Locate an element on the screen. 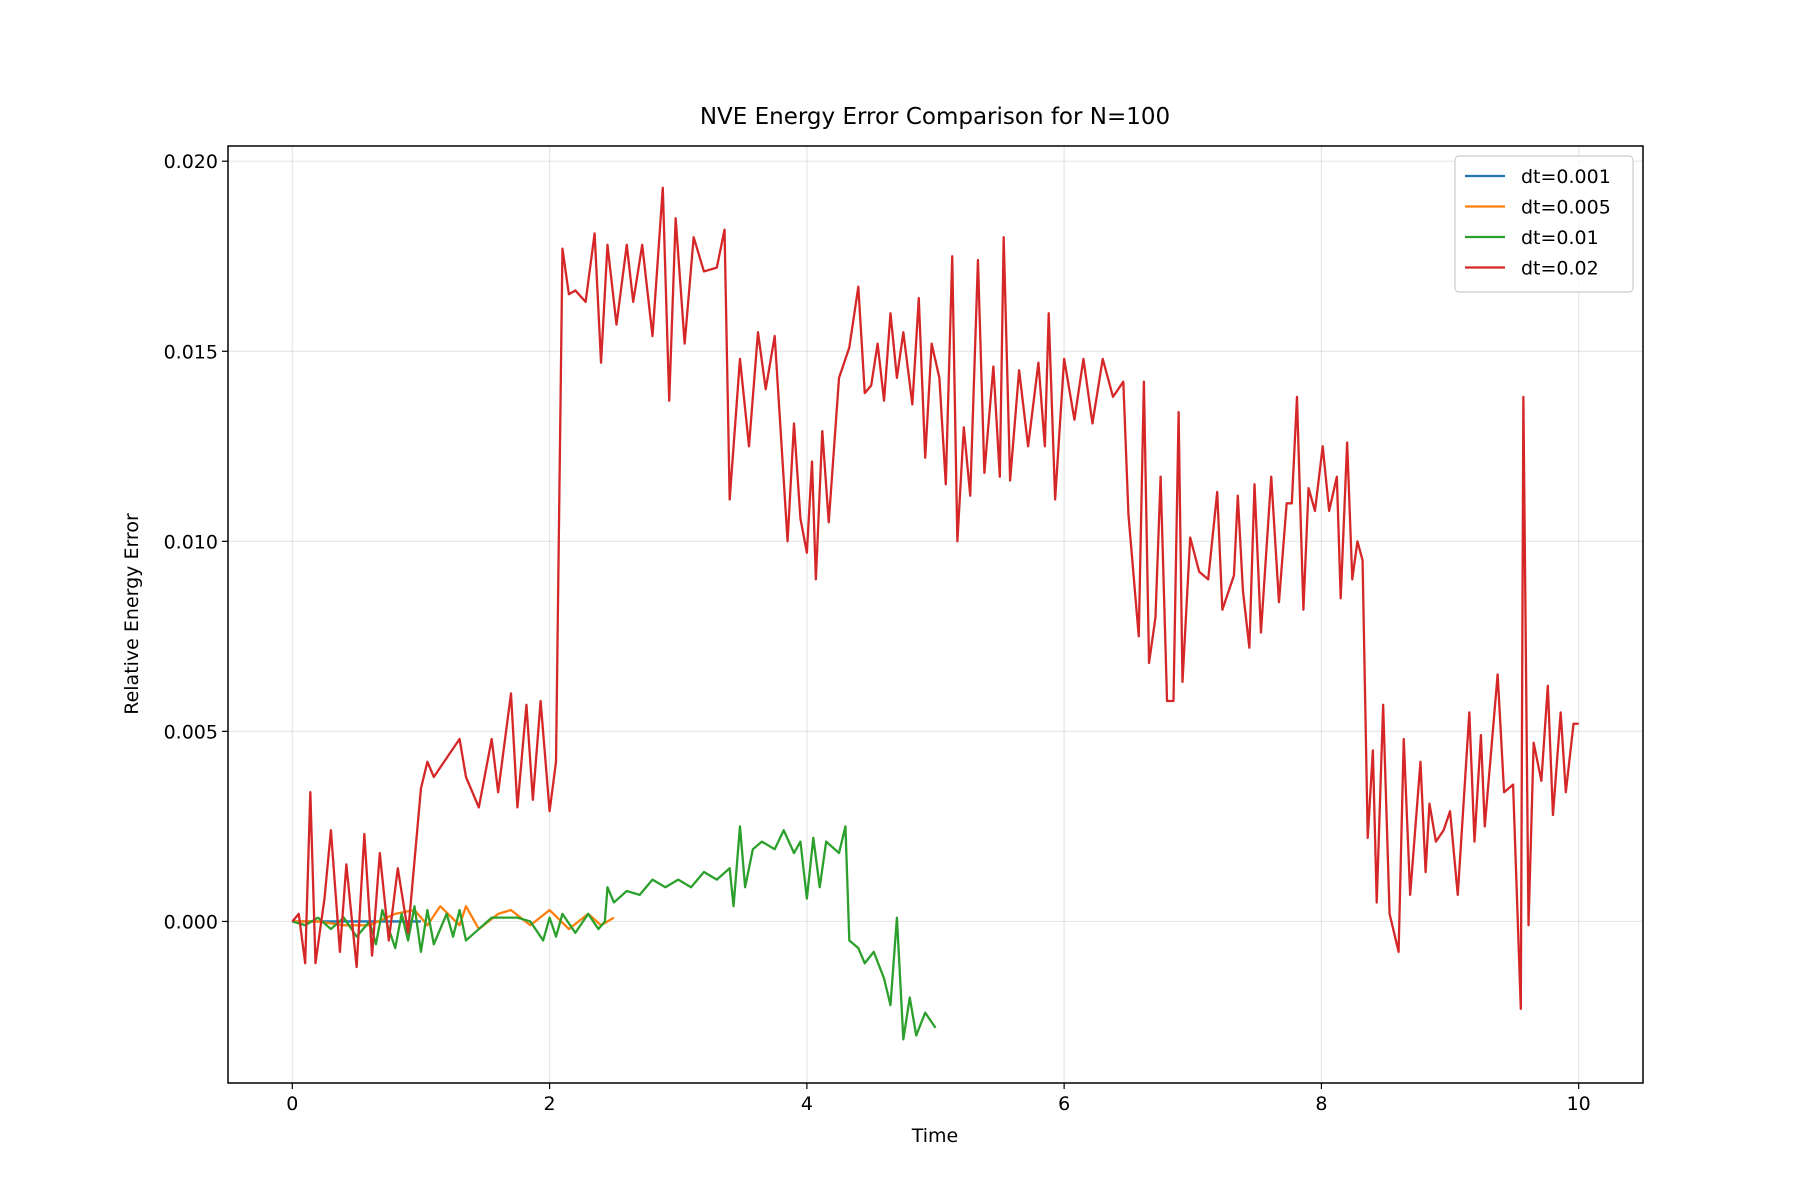 The width and height of the screenshot is (1800, 1200). y-tick-label: 0.000 is located at coordinates (191, 922).